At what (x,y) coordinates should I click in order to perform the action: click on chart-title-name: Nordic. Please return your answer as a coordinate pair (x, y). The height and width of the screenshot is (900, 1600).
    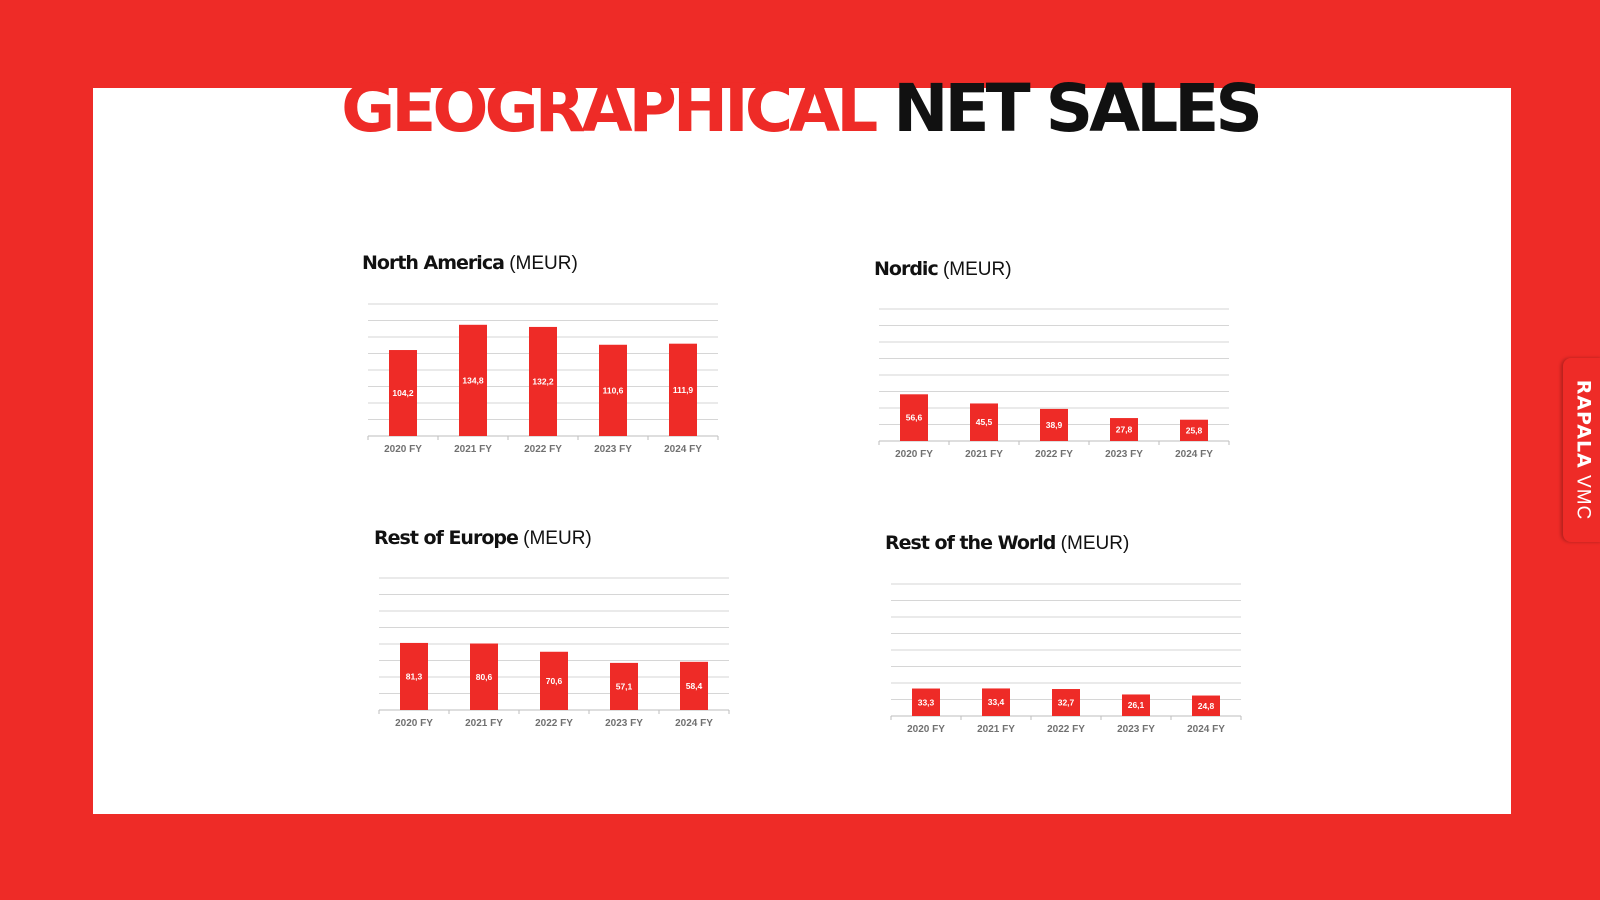
    Looking at the image, I should click on (906, 269).